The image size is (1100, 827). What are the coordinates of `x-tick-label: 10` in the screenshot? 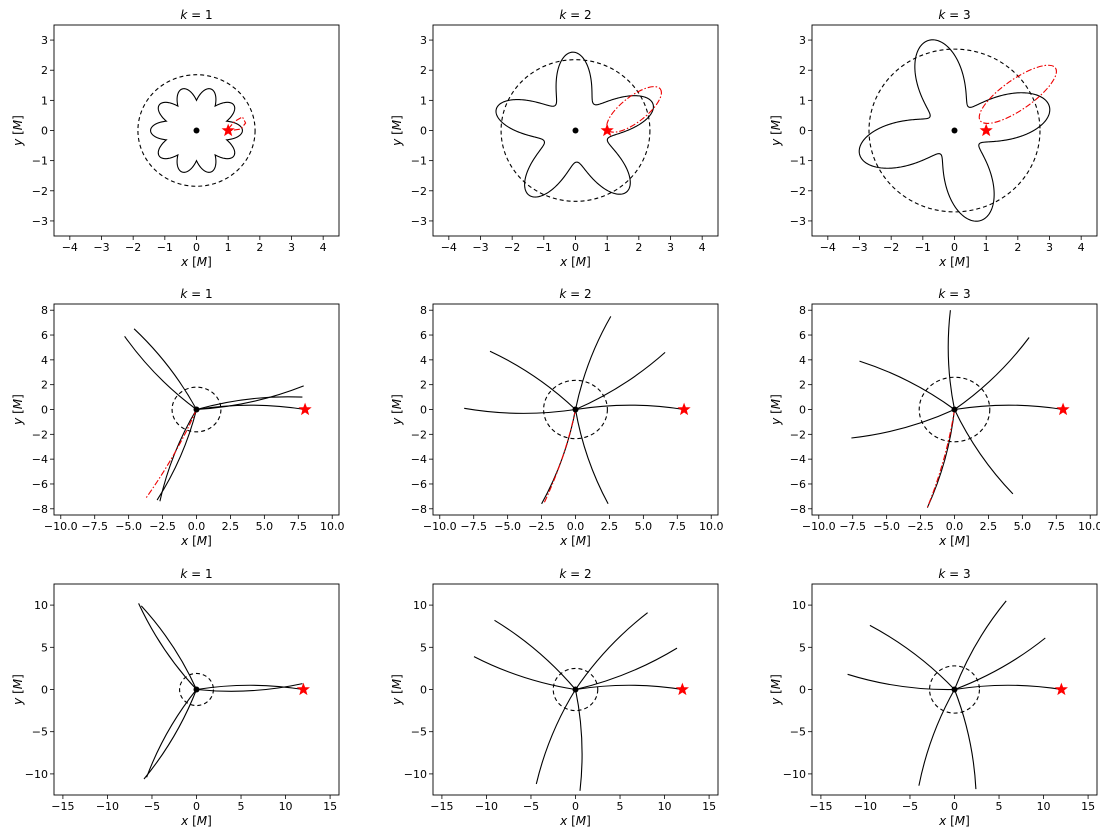 It's located at (665, 806).